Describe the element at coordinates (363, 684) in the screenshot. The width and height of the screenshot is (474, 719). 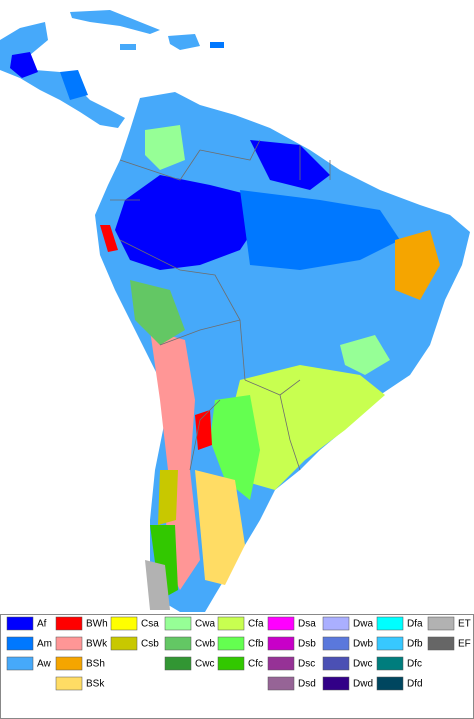
I see `legend-label: Dwd` at that location.